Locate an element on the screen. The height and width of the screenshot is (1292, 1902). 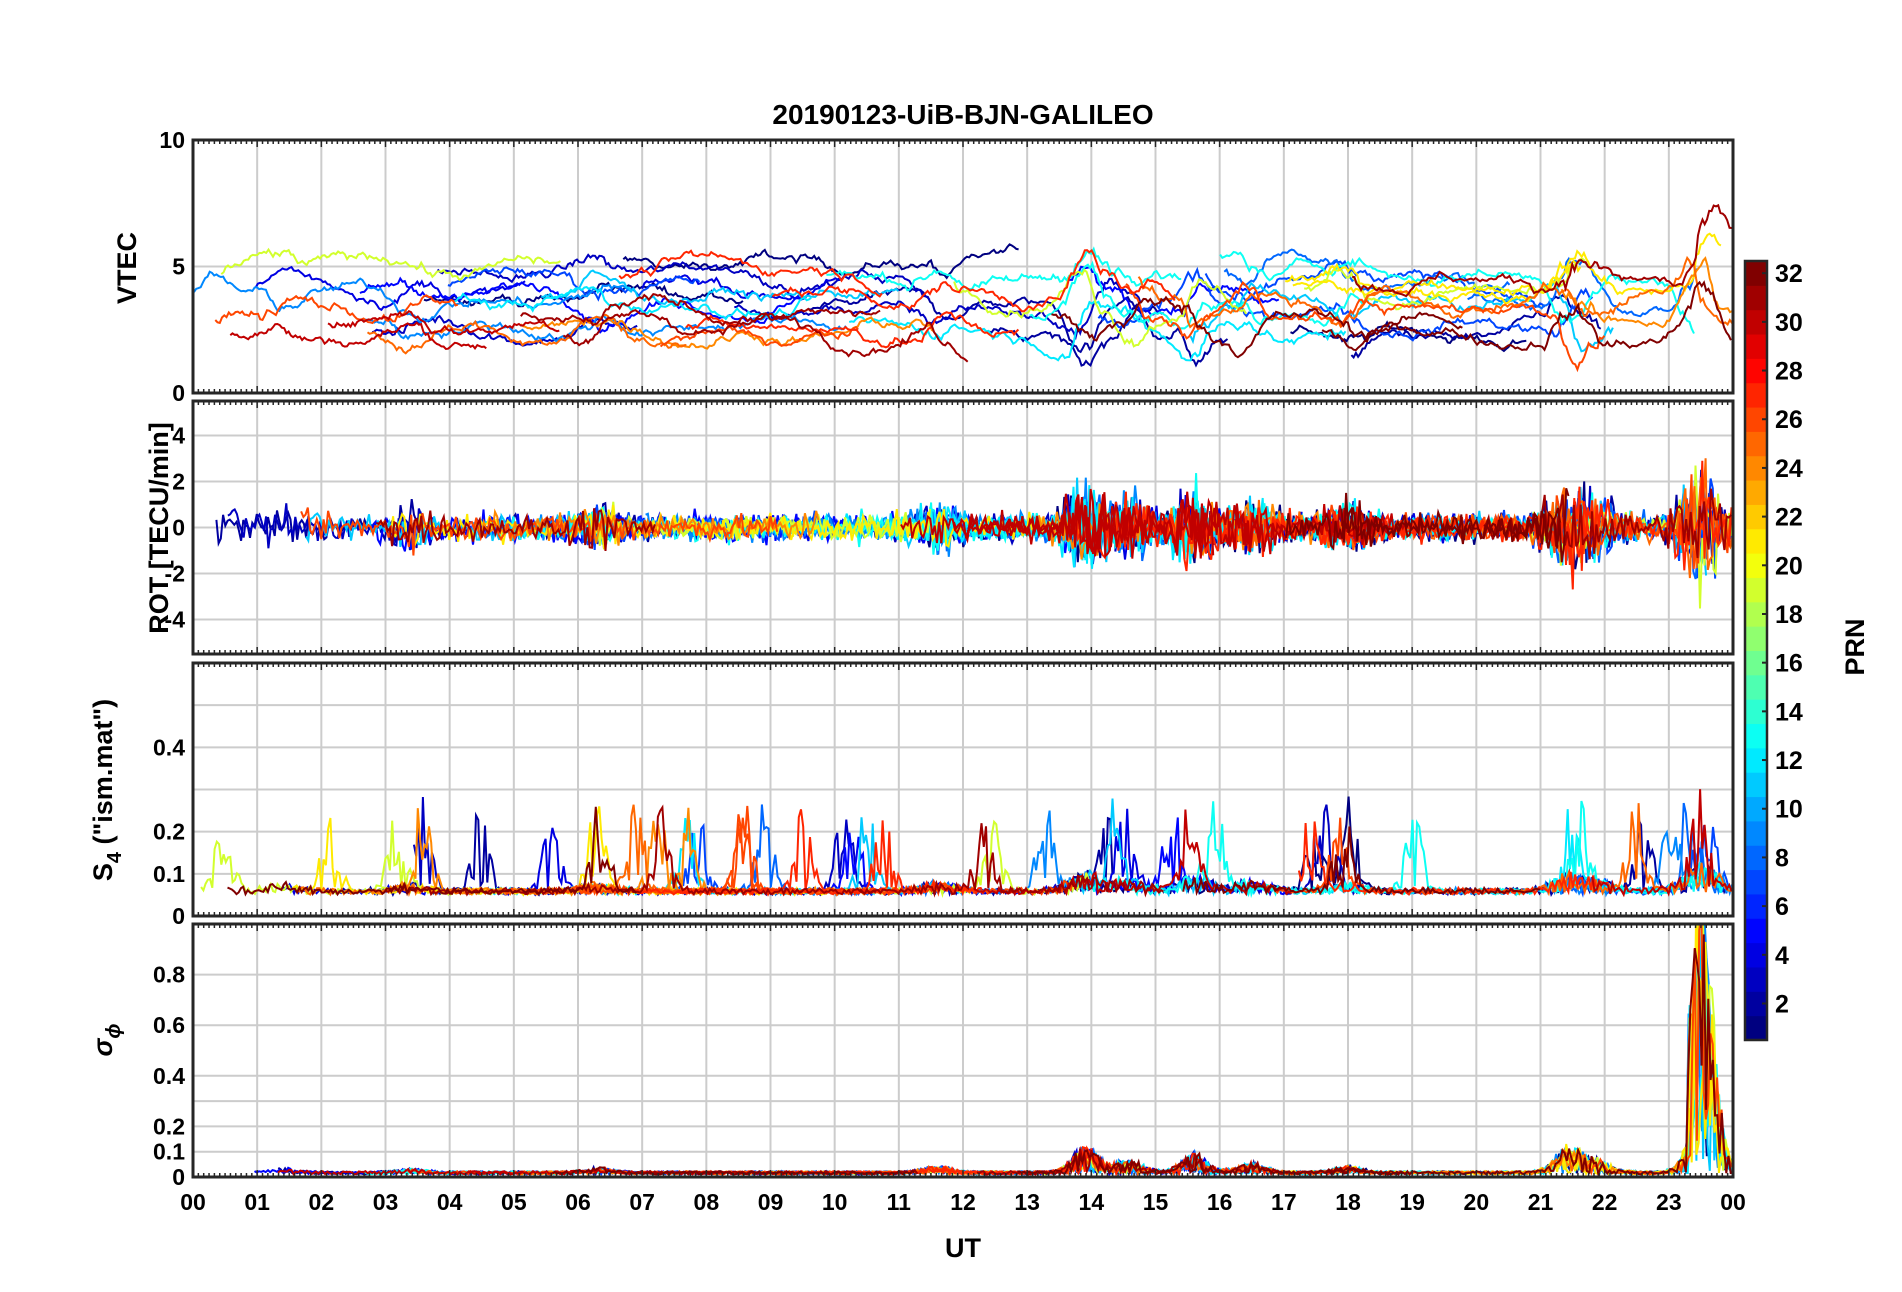
xtick-label: 21 is located at coordinates (1541, 1202).